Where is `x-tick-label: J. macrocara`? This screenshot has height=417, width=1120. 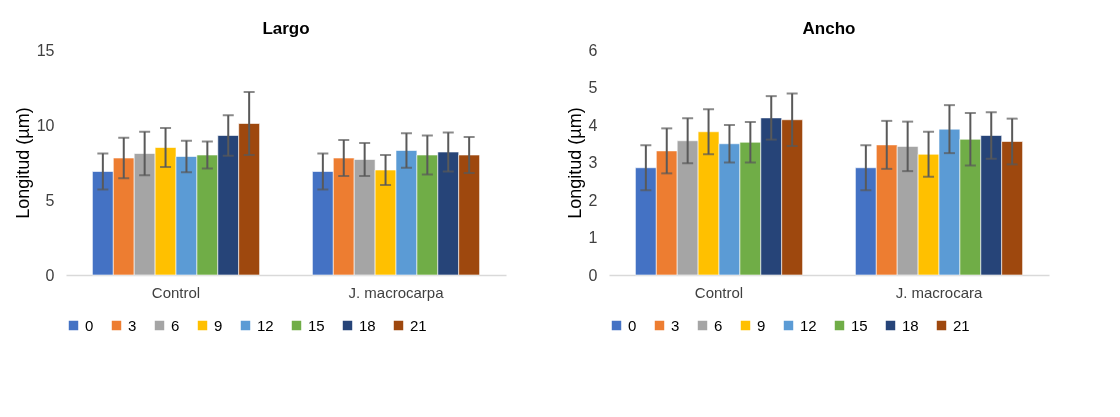
x-tick-label: J. macrocara is located at coordinates (939, 292).